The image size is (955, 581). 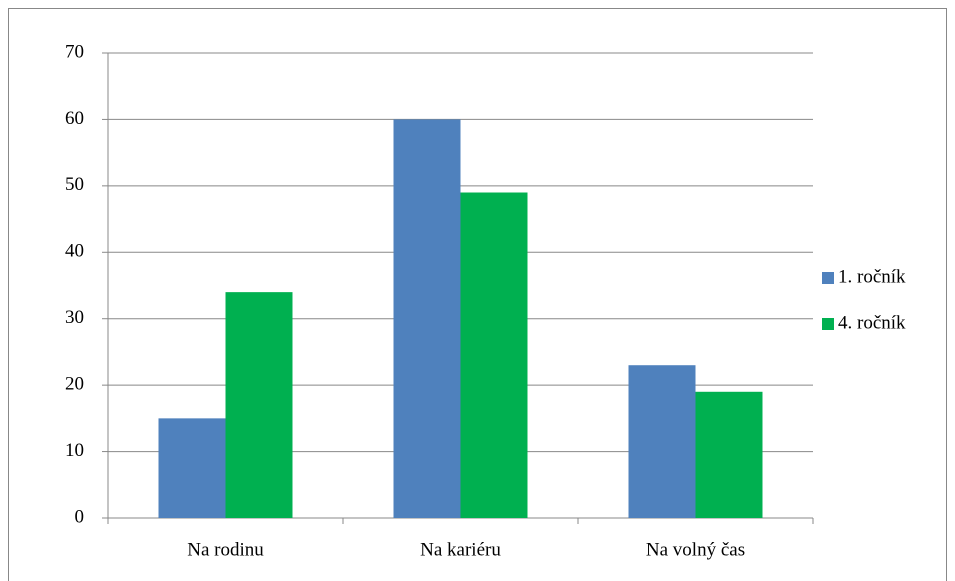 What do you see at coordinates (74, 450) in the screenshot?
I see `y-tick-label: 10` at bounding box center [74, 450].